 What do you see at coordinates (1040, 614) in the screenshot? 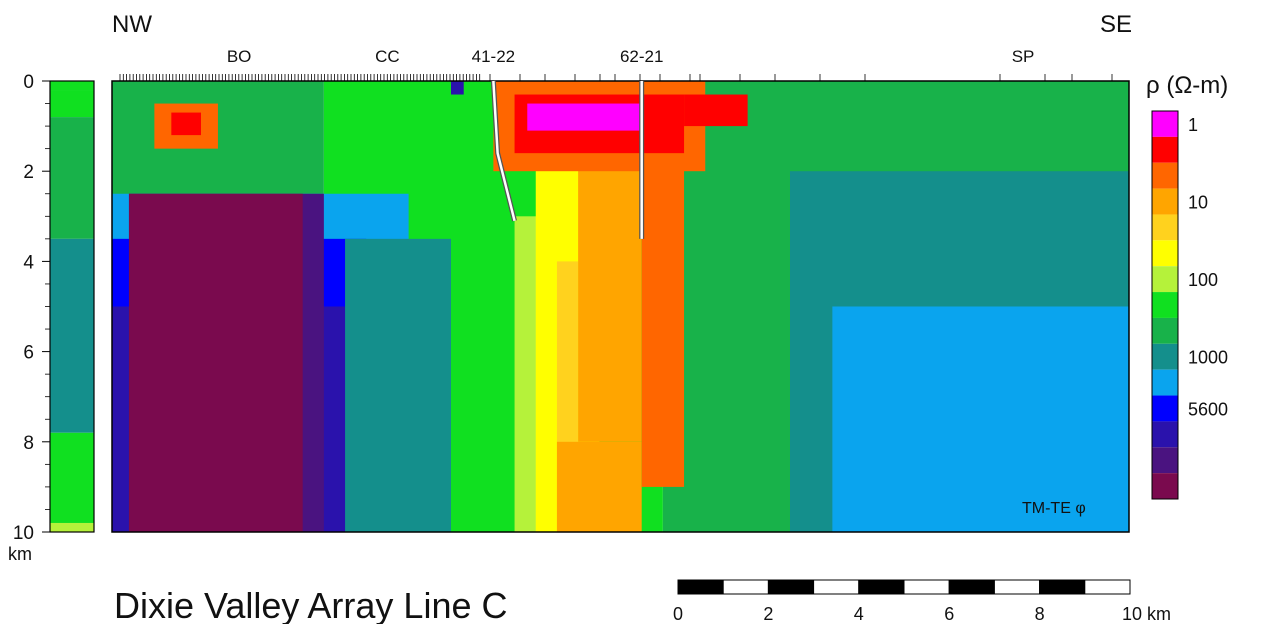
I see `scale-bar-label: 8` at bounding box center [1040, 614].